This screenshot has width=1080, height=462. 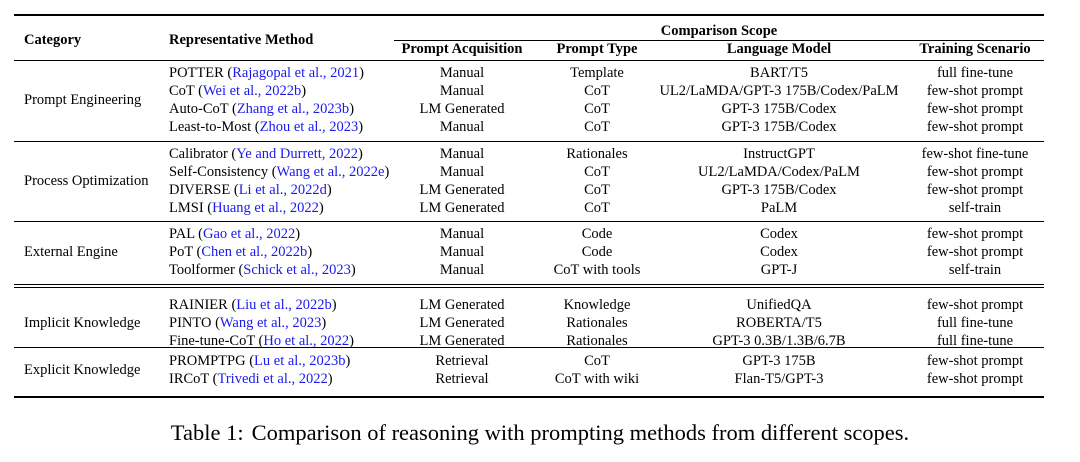 What do you see at coordinates (779, 270) in the screenshot?
I see `scope-cell-3: GPT-J` at bounding box center [779, 270].